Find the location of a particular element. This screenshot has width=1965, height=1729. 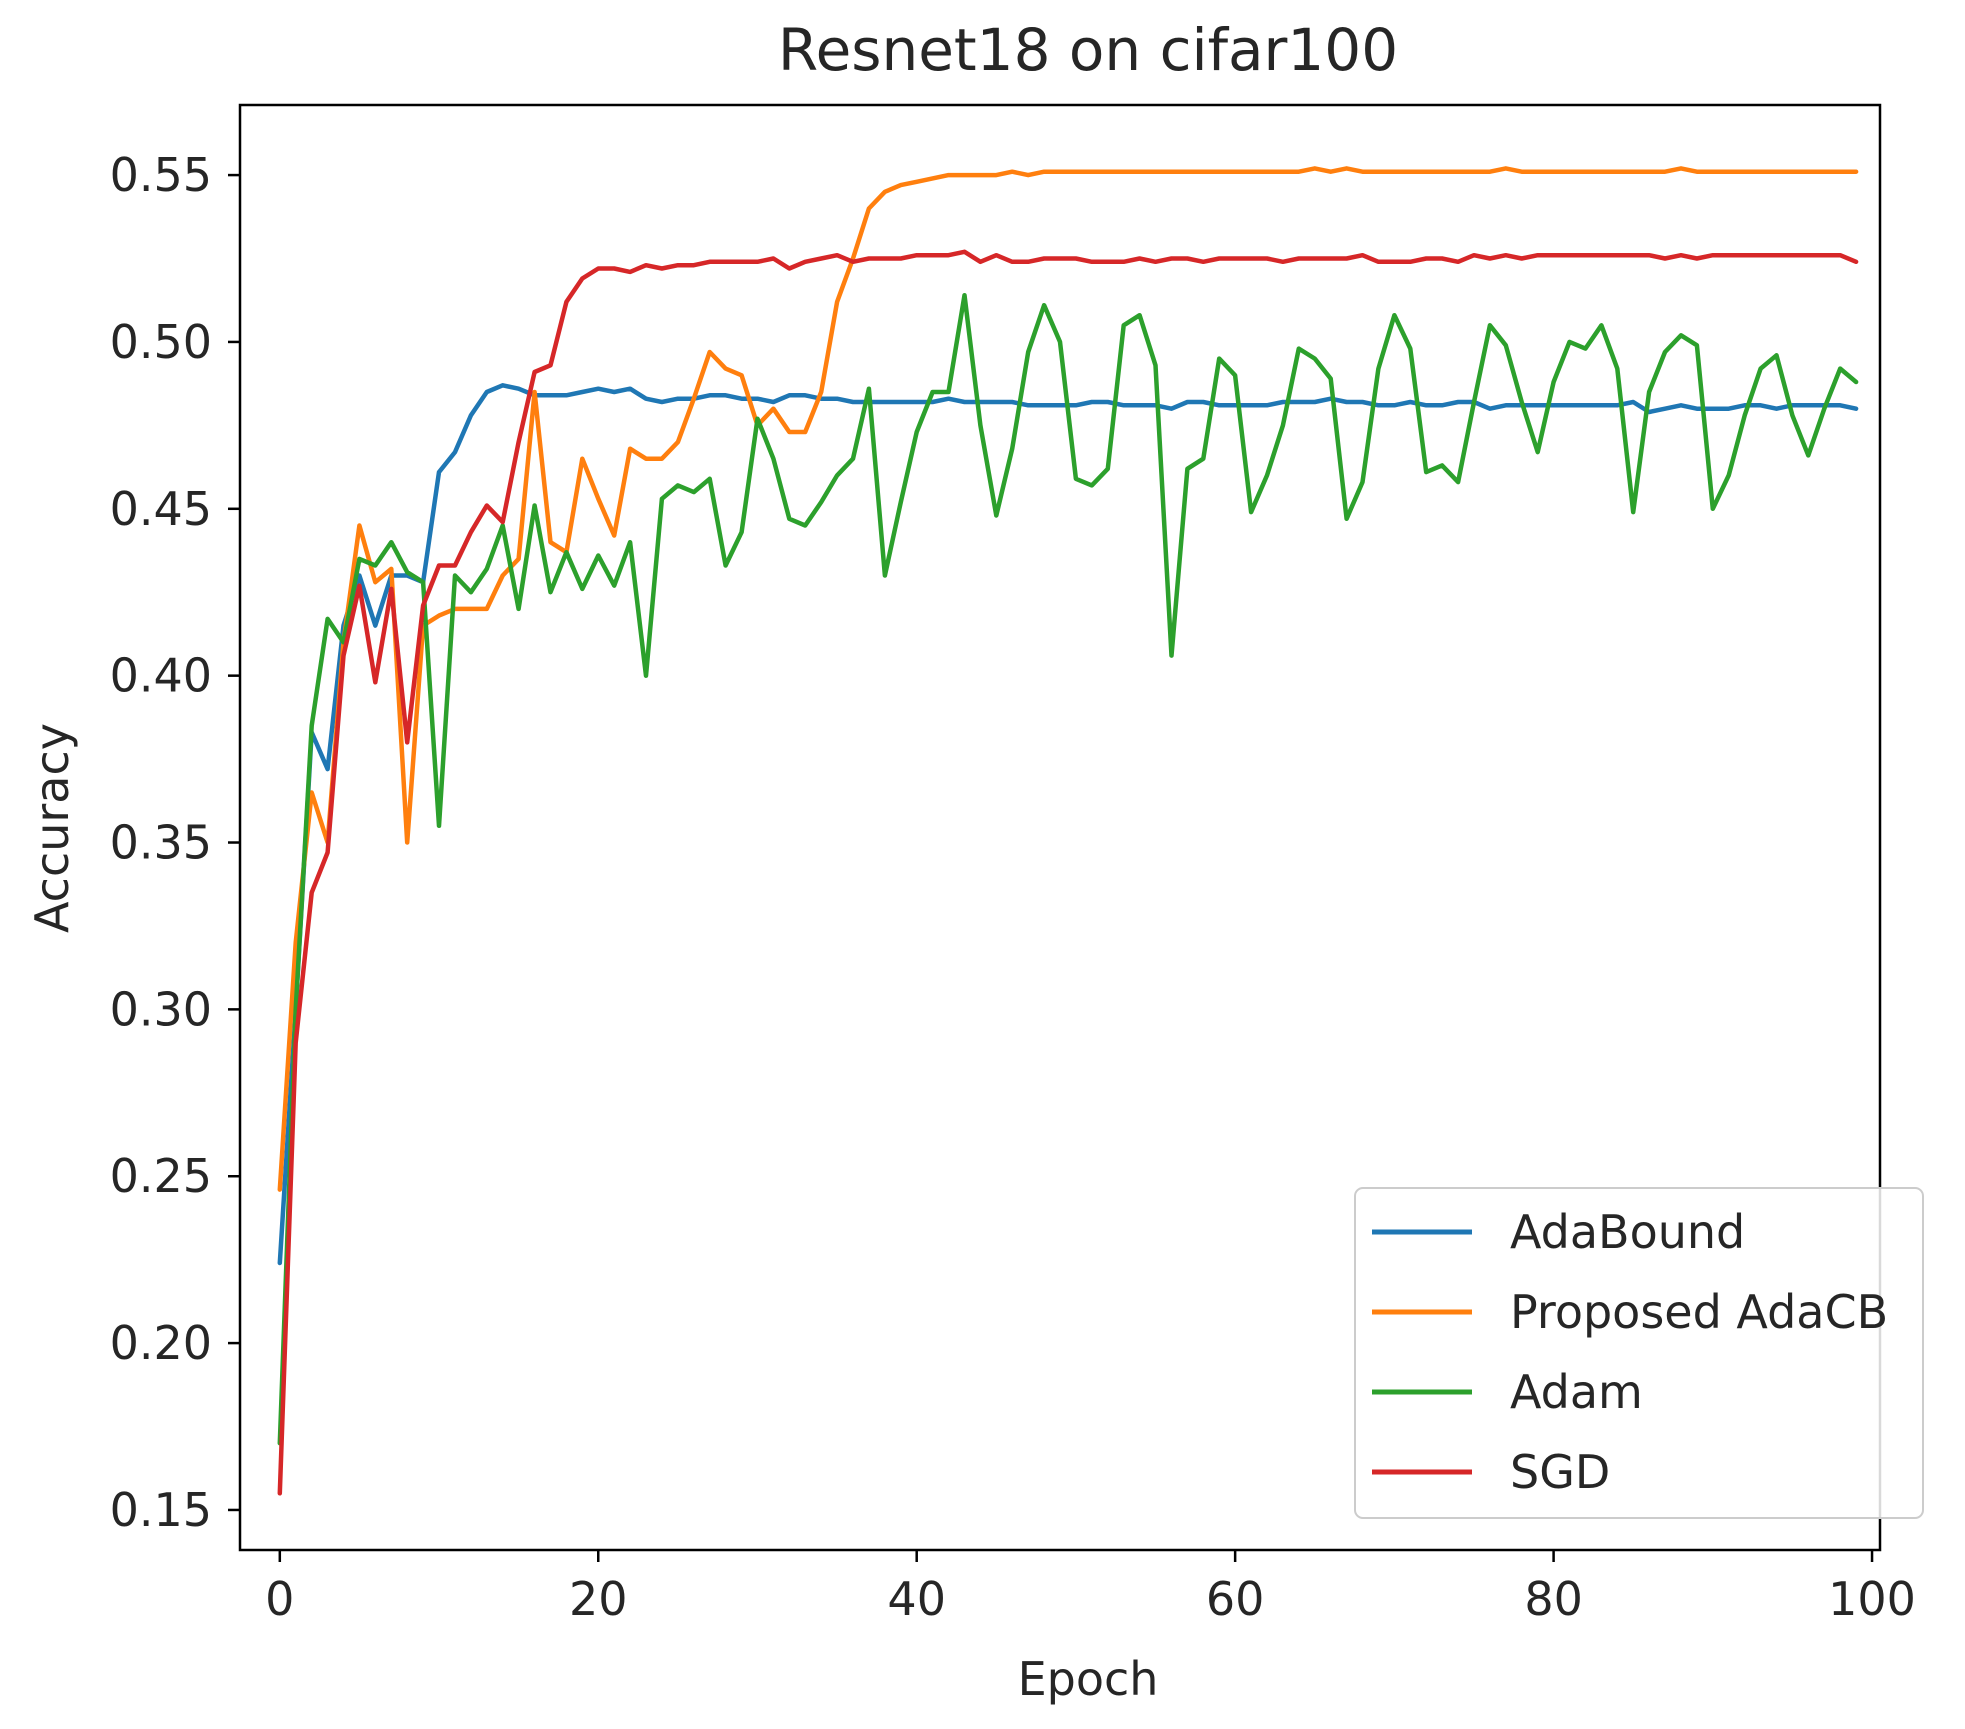

legend-label: Adam is located at coordinates (1576, 1392).